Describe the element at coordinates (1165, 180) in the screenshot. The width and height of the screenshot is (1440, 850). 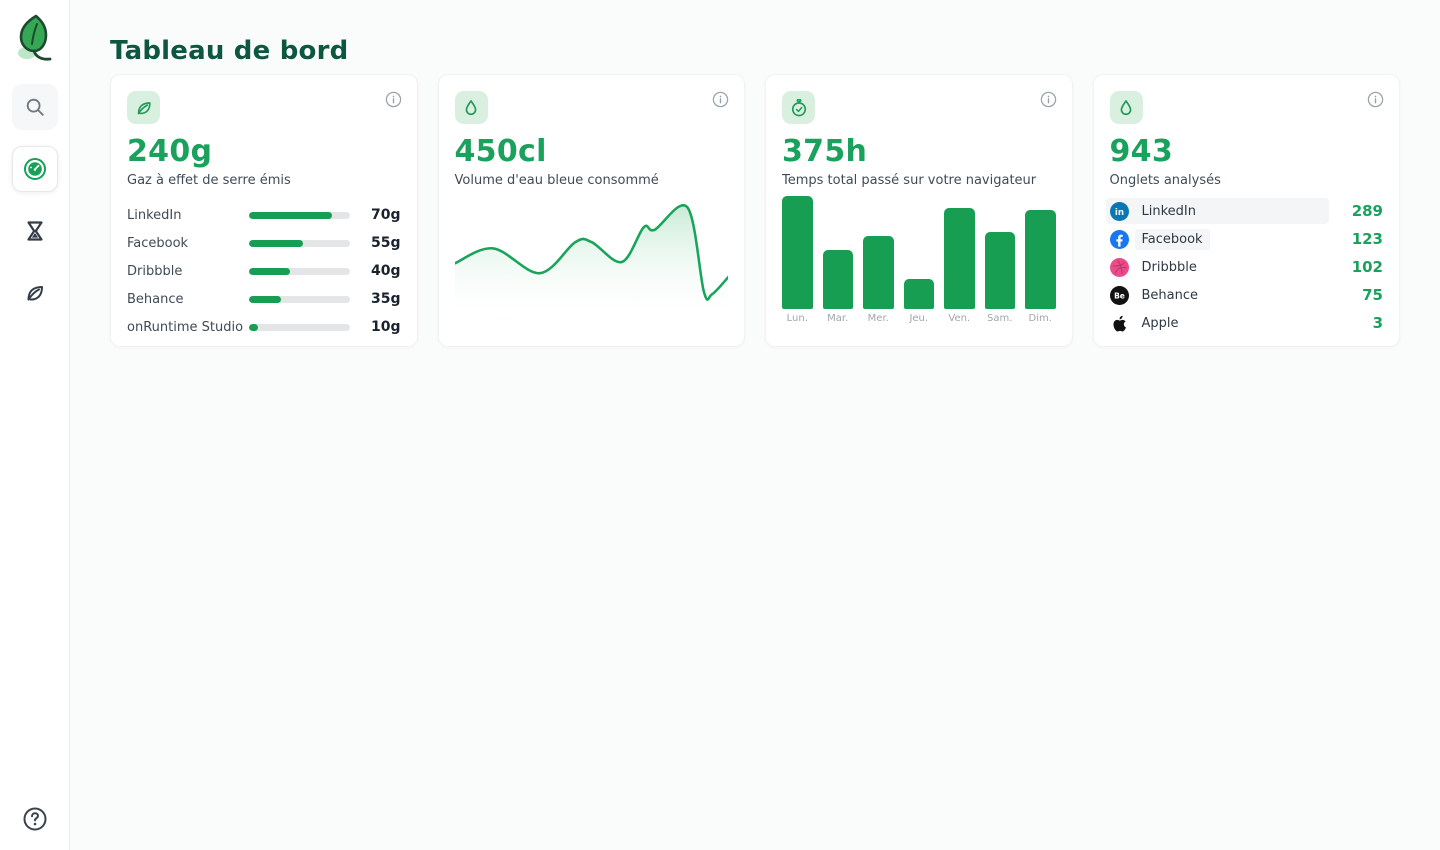
I see `metric-label: Onglets analysés` at that location.